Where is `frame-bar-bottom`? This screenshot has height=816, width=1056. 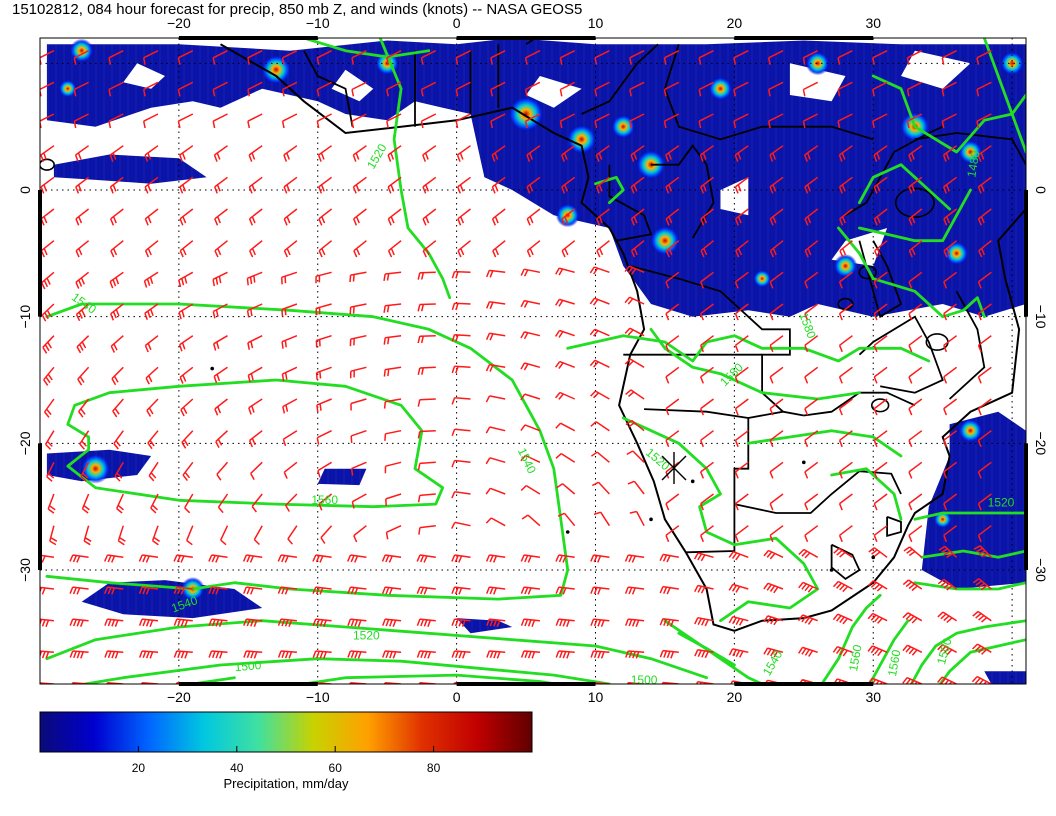
frame-bar-bottom is located at coordinates (804, 684).